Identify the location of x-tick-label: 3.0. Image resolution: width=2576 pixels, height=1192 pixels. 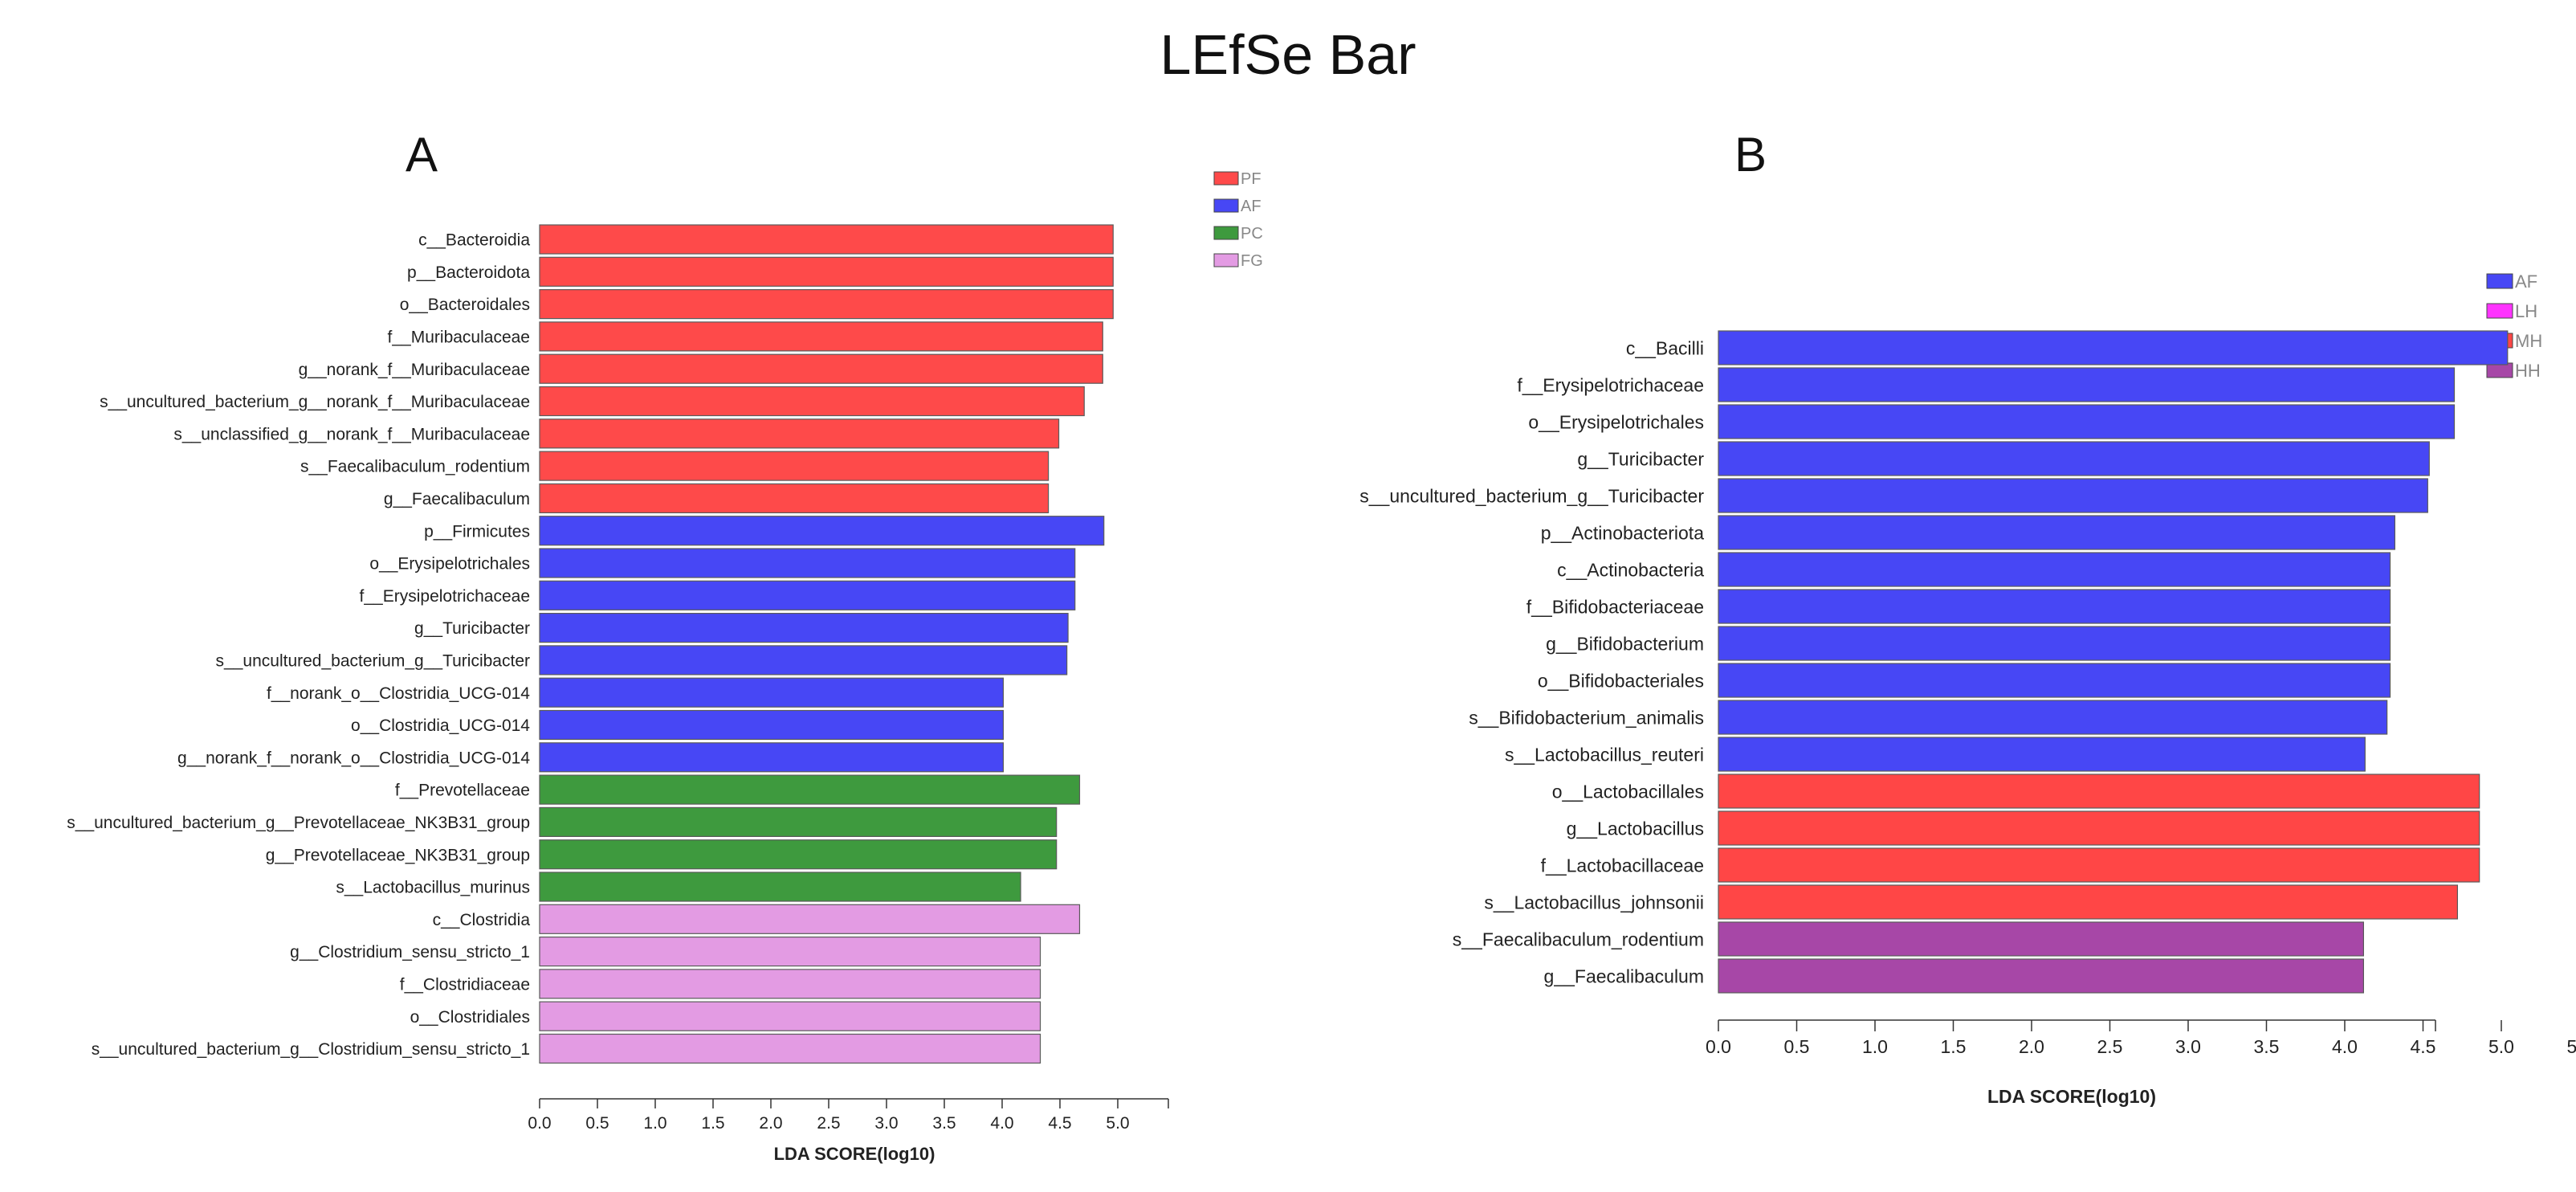
(2188, 1046).